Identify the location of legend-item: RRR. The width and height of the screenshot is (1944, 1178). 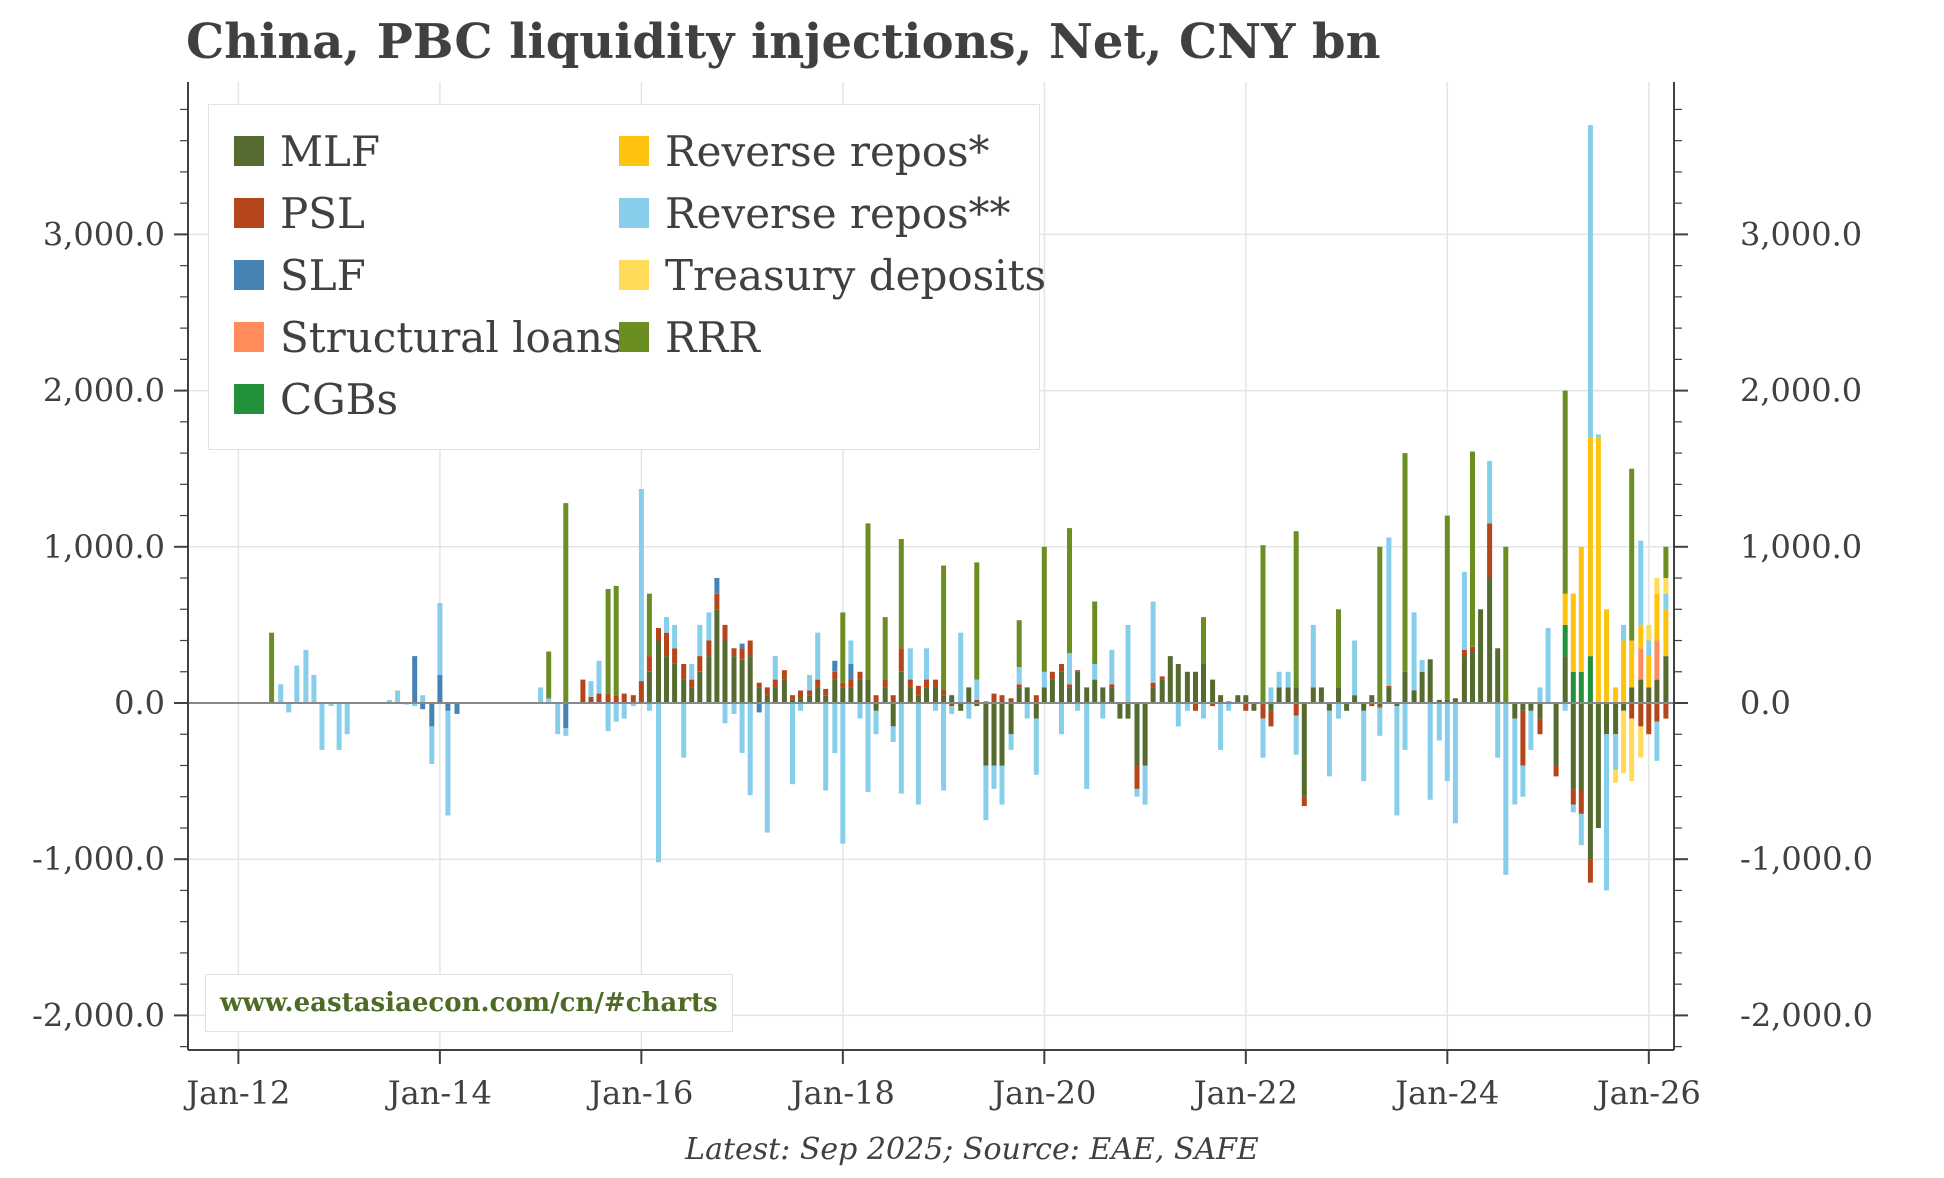
(689, 337).